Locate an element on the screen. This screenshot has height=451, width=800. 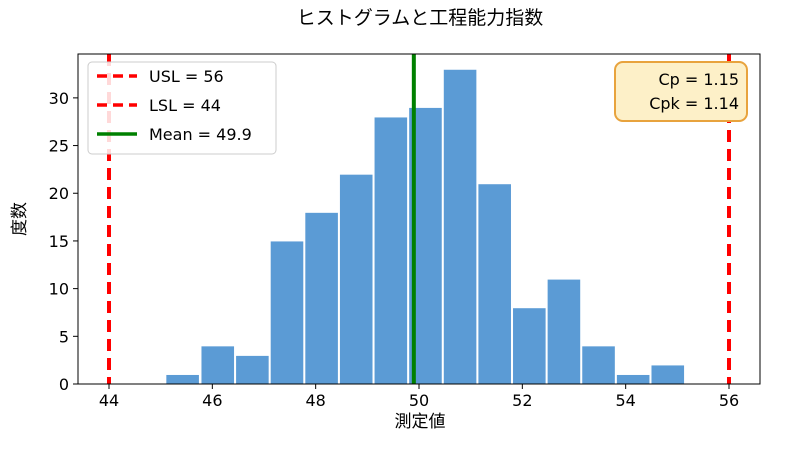
y-tick-label: 20 is located at coordinates (59, 193).